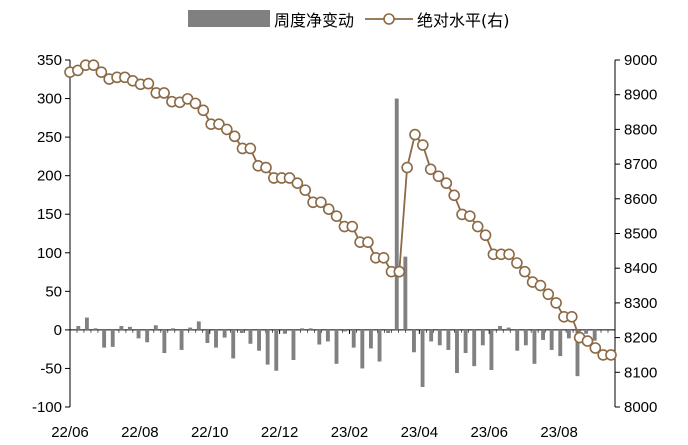  Describe the element at coordinates (314, 20) in the screenshot. I see `legend-bar-label: 周度净变动` at that location.